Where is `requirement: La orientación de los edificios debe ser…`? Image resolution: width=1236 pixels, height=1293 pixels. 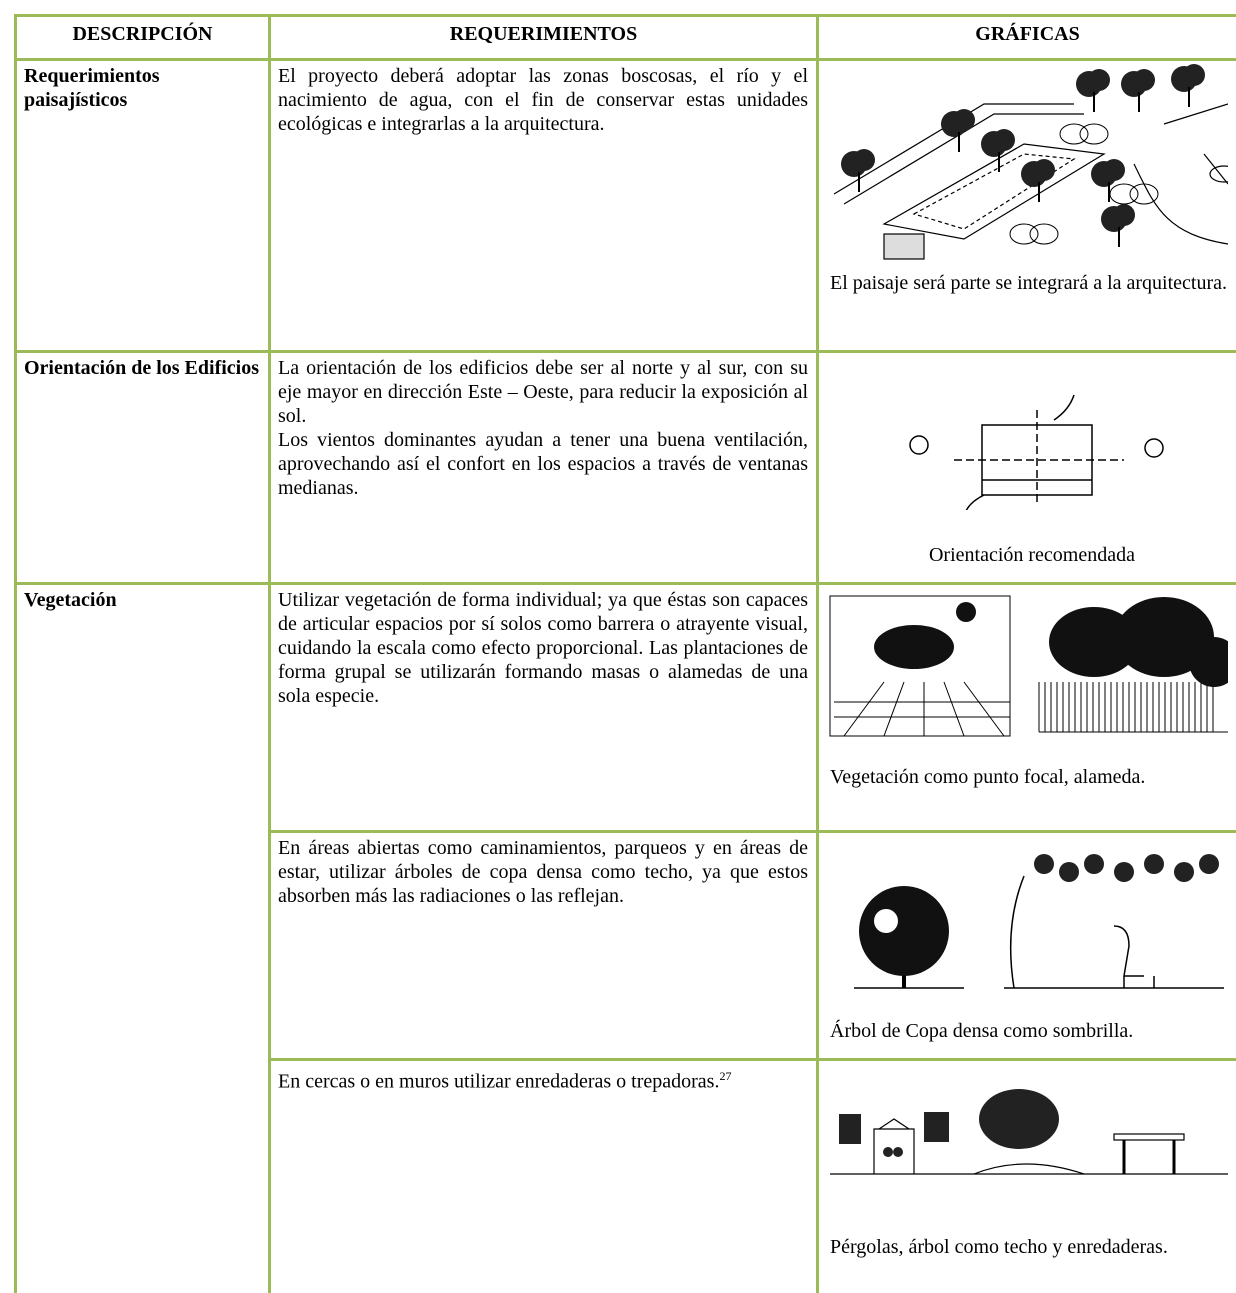 requirement: La orientación de los edificios debe ser… is located at coordinates (543, 428).